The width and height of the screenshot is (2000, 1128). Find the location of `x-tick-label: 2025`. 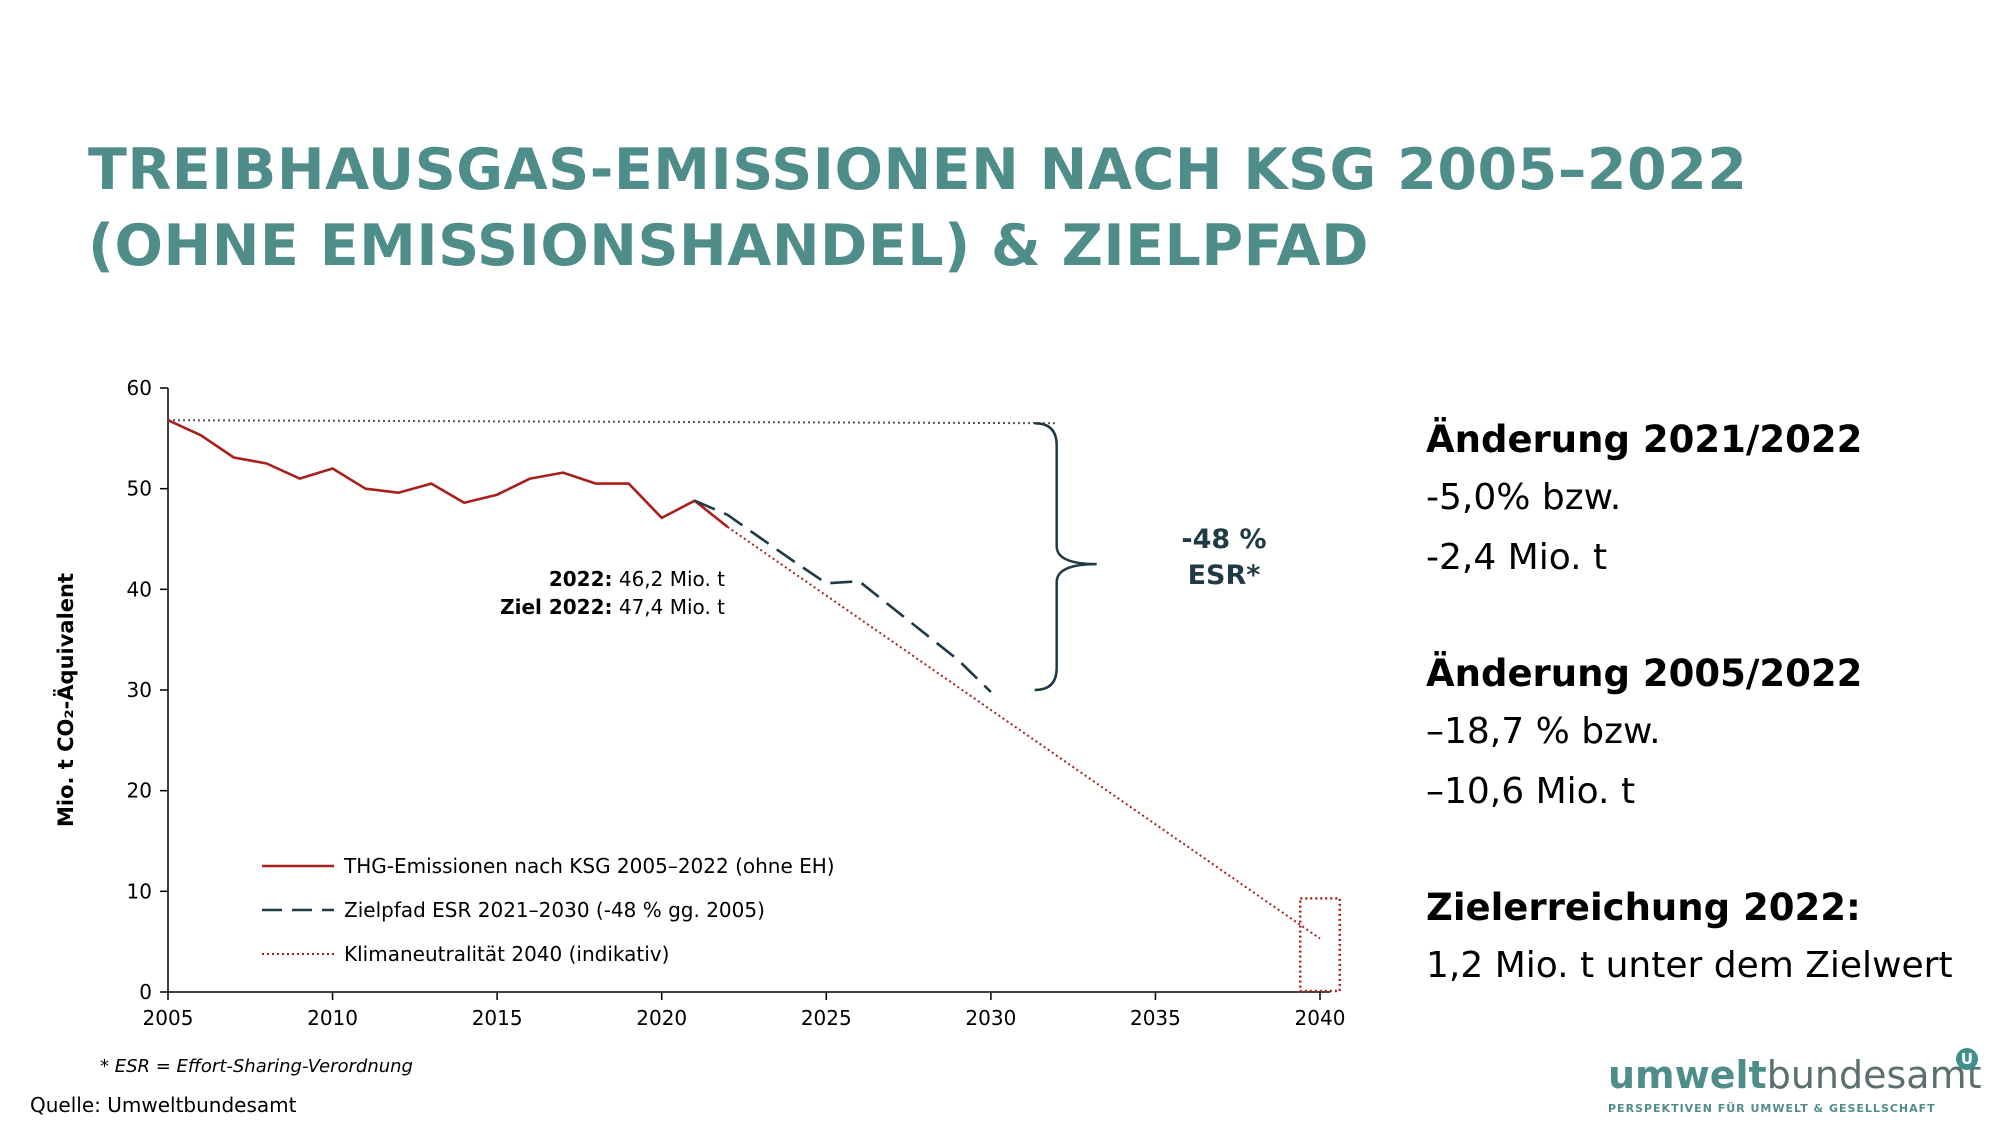

x-tick-label: 2025 is located at coordinates (826, 1018).